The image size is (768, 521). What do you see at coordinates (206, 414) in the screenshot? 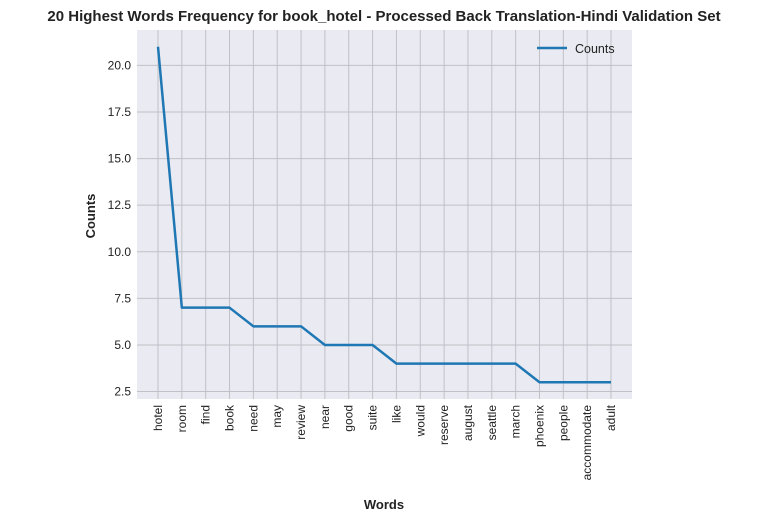
I see `x-tick-label: find` at bounding box center [206, 414].